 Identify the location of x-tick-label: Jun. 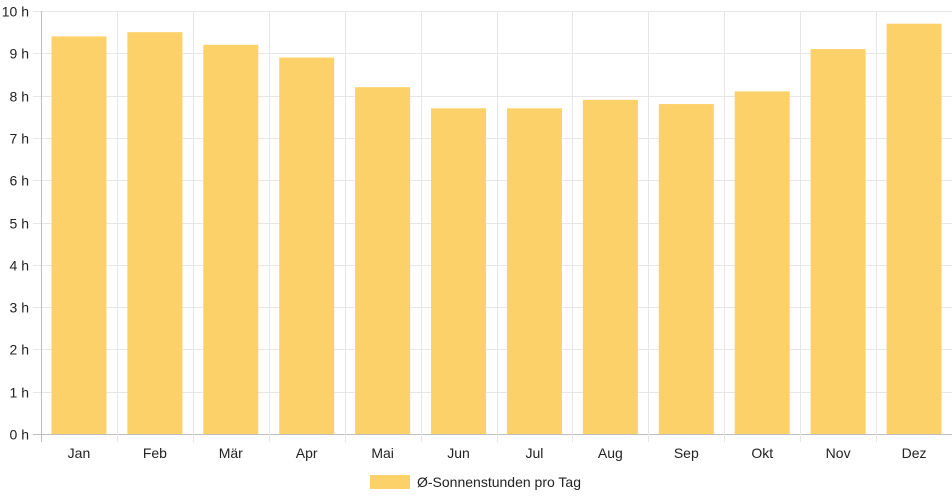
(458, 453).